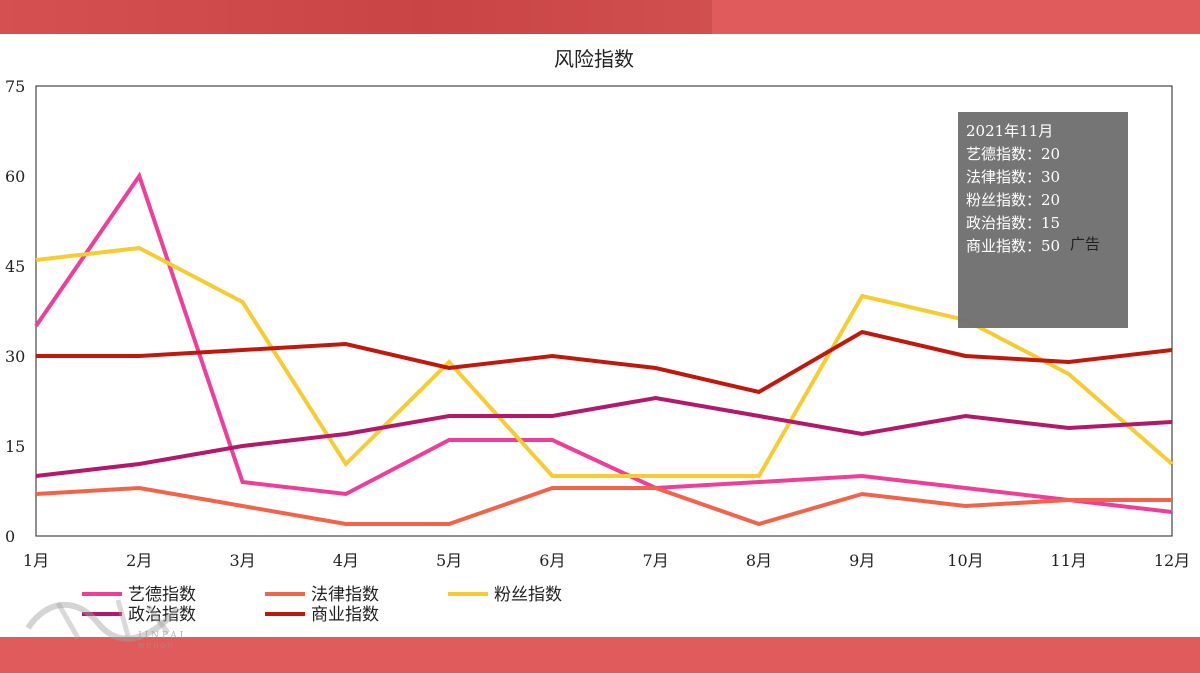 The height and width of the screenshot is (673, 1200). I want to click on watermark-subtext: MUHOU, so click(156, 646).